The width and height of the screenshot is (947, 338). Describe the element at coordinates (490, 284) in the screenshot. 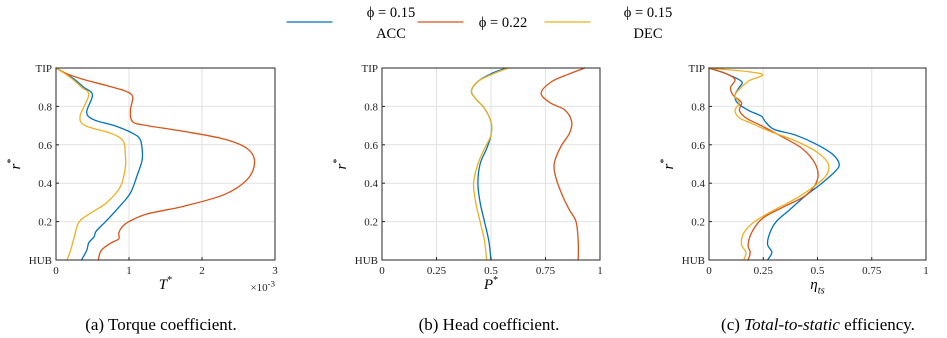

I see `x-axis-label: P*` at that location.